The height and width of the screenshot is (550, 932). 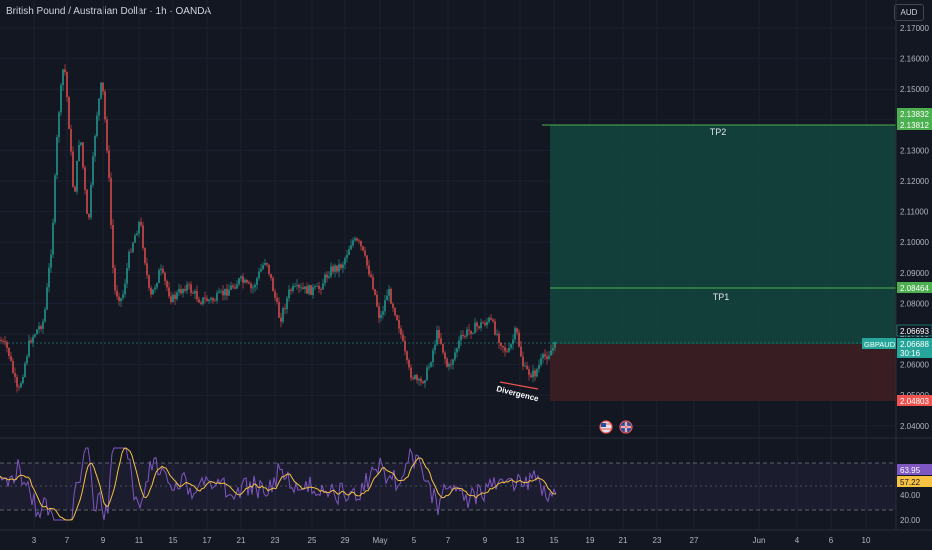 I want to click on rsi-line, so click(x=278, y=484).